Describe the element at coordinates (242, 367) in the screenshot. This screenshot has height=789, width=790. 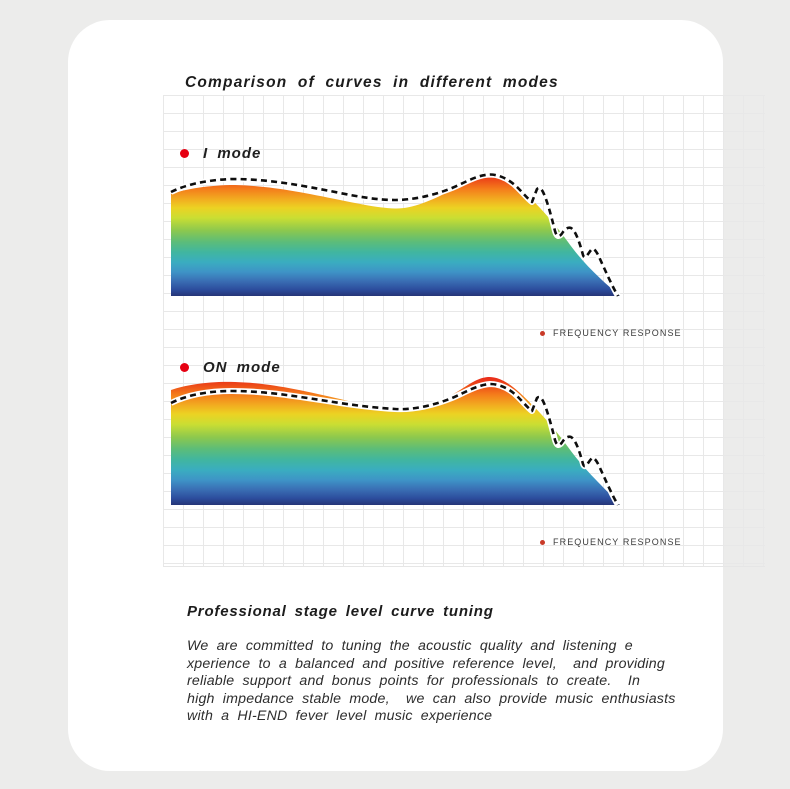
I see `mode-label-text: ON mode` at that location.